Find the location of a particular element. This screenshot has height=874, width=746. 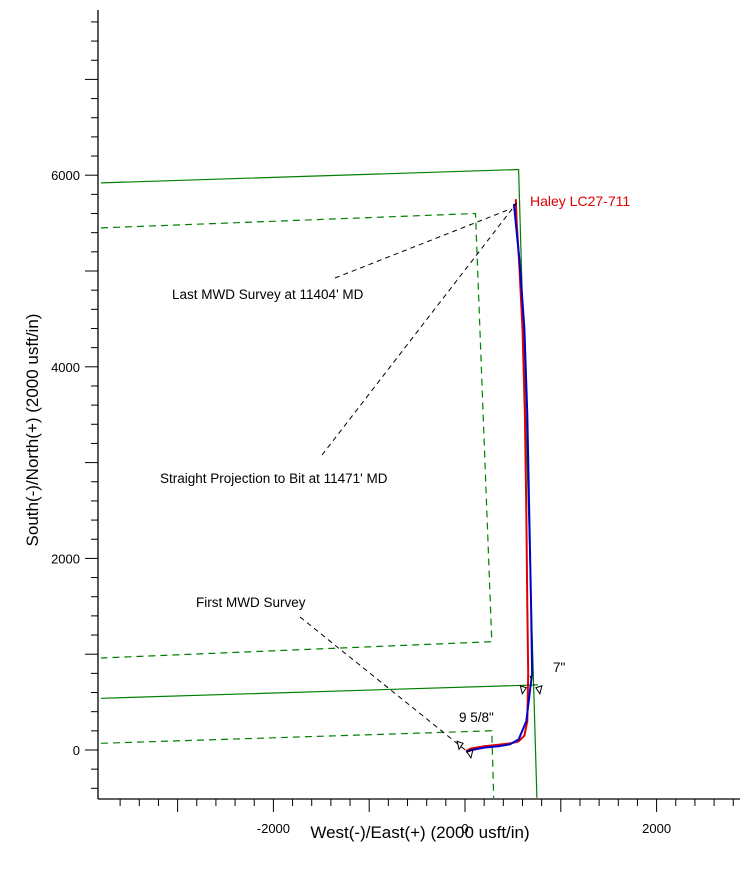

annotation-label-3: Straight Projection to Bit at 11471' MD is located at coordinates (274, 478).